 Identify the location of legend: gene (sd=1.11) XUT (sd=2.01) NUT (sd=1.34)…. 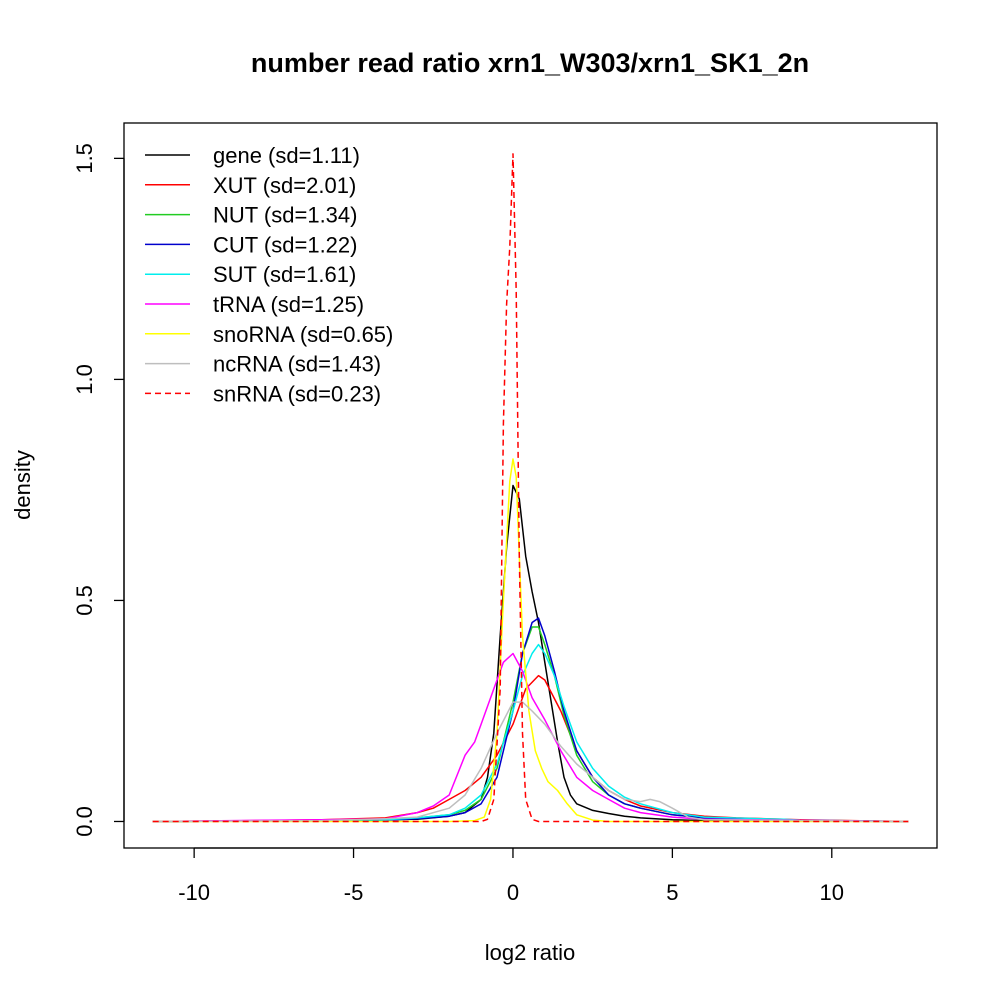
(269, 274).